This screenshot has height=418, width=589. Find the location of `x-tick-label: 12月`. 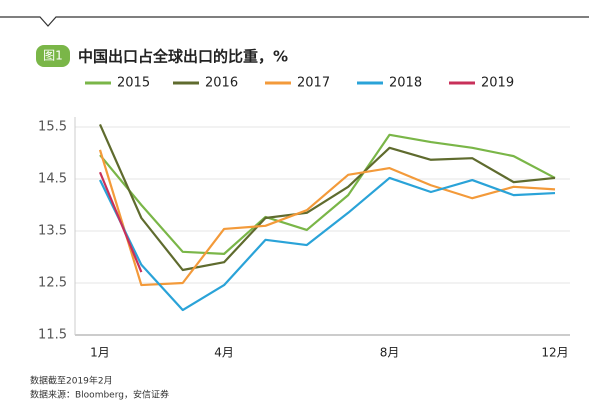

x-tick-label: 12月 is located at coordinates (554, 353).